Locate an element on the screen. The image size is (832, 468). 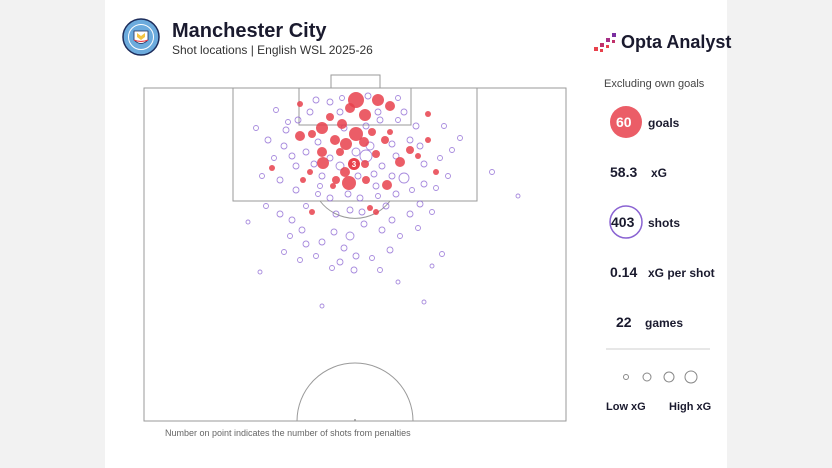
goals-layer is located at coordinates (354, 153).